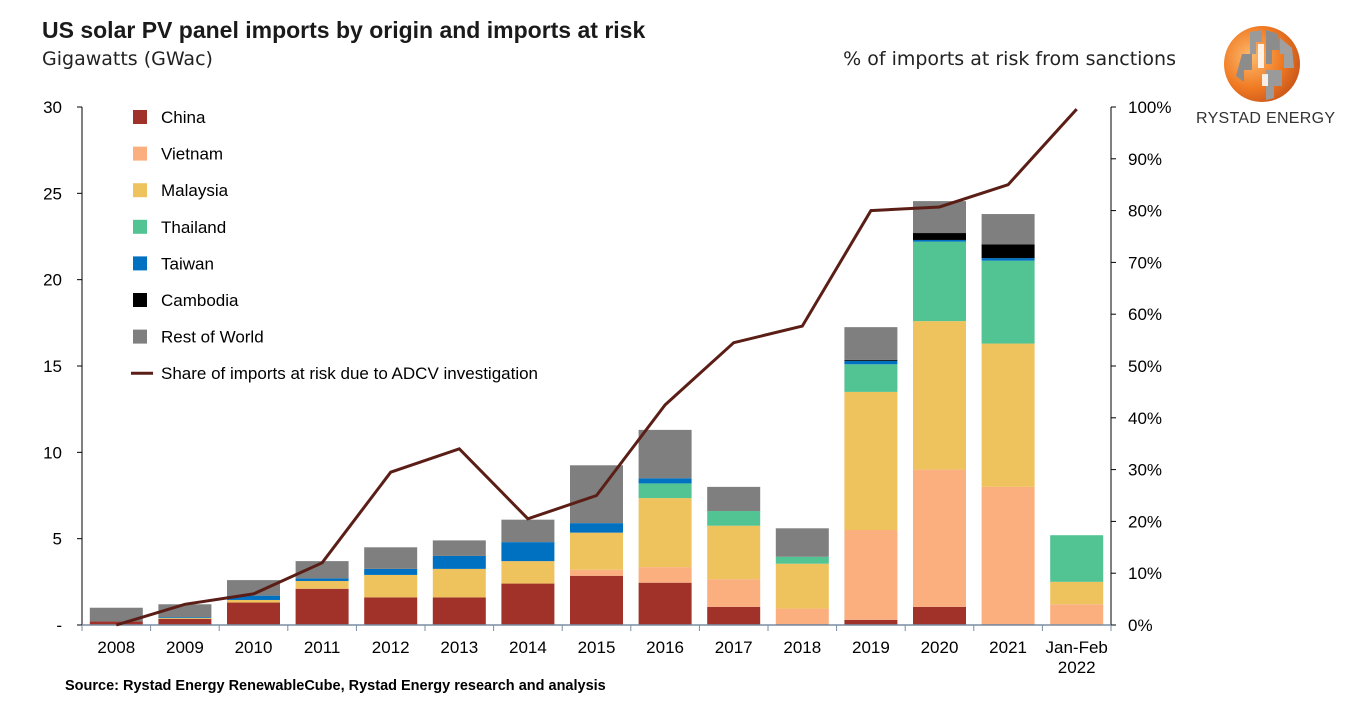 The height and width of the screenshot is (718, 1361). What do you see at coordinates (52, 107) in the screenshot?
I see `y-tick-label: 30` at bounding box center [52, 107].